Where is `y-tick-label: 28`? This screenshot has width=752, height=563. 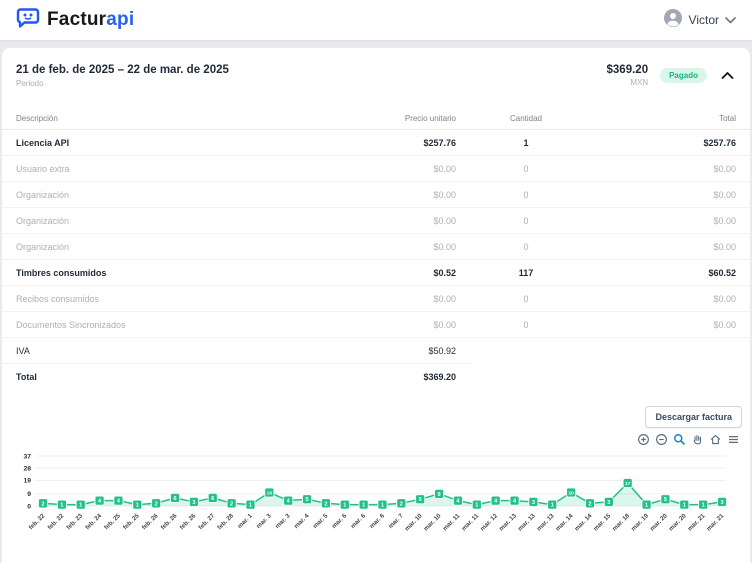 y-tick-label: 28 is located at coordinates (27, 469).